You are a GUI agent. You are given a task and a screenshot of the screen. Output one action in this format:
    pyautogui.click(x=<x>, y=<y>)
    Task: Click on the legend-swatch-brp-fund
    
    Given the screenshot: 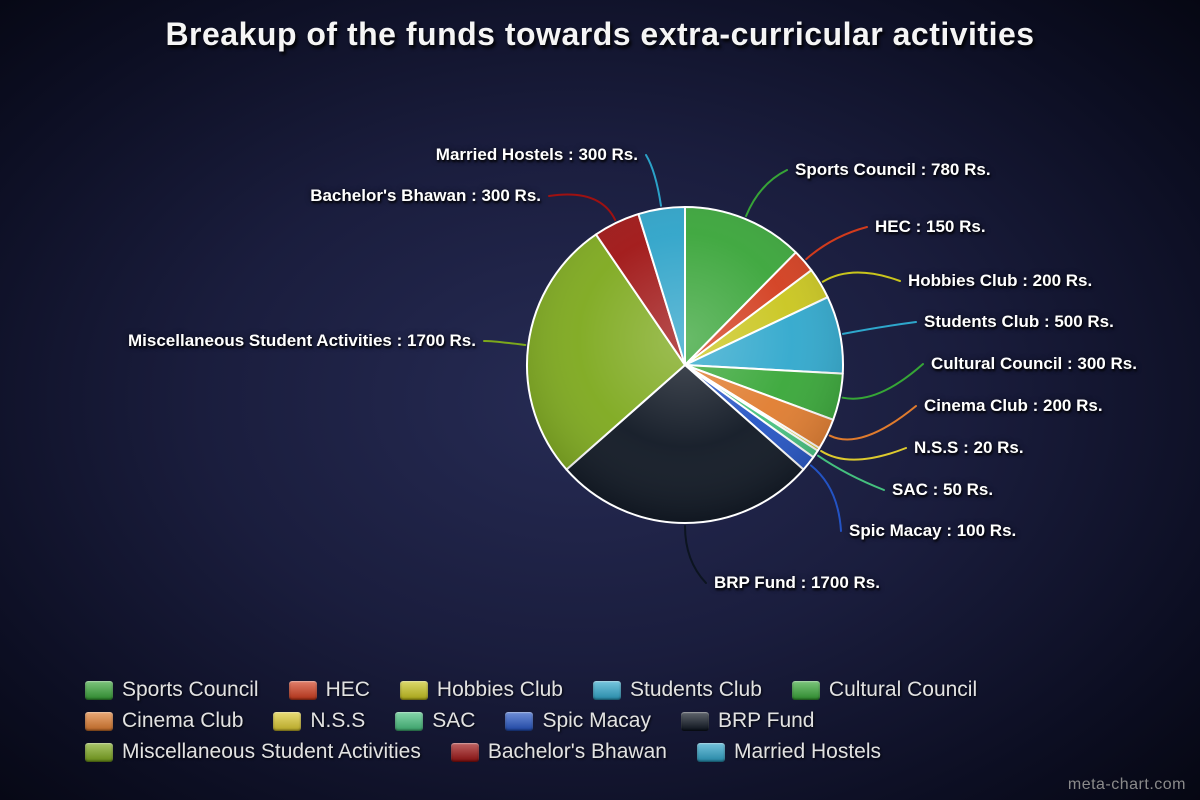 What is the action you would take?
    pyautogui.click(x=694, y=721)
    